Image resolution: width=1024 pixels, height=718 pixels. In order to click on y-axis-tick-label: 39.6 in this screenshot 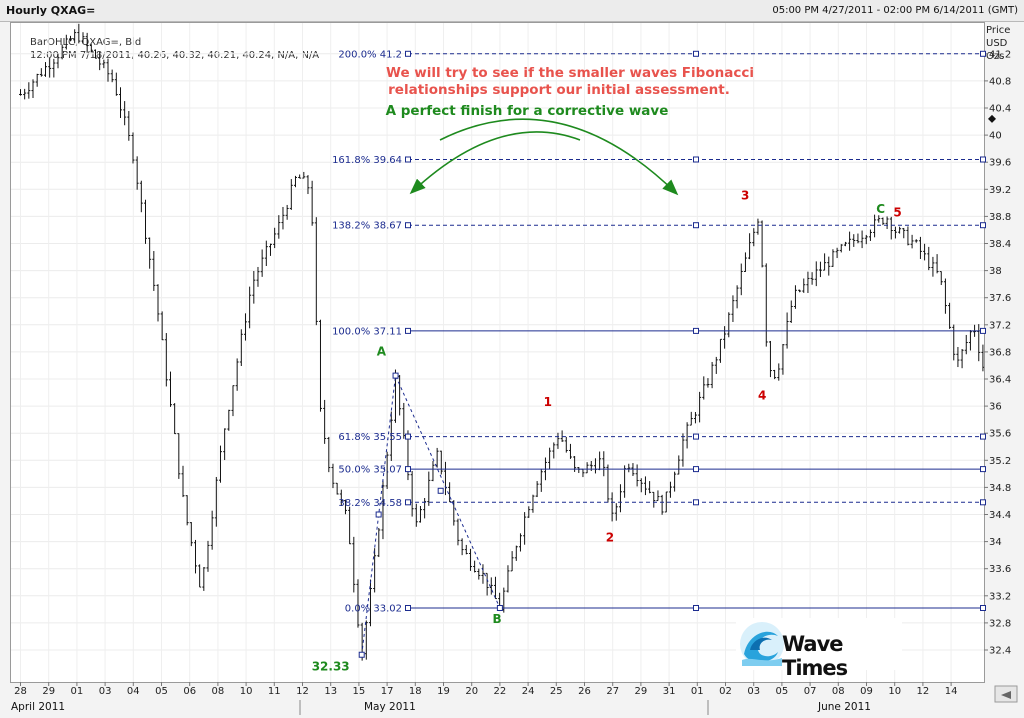, I will do `click(1000, 163)`.